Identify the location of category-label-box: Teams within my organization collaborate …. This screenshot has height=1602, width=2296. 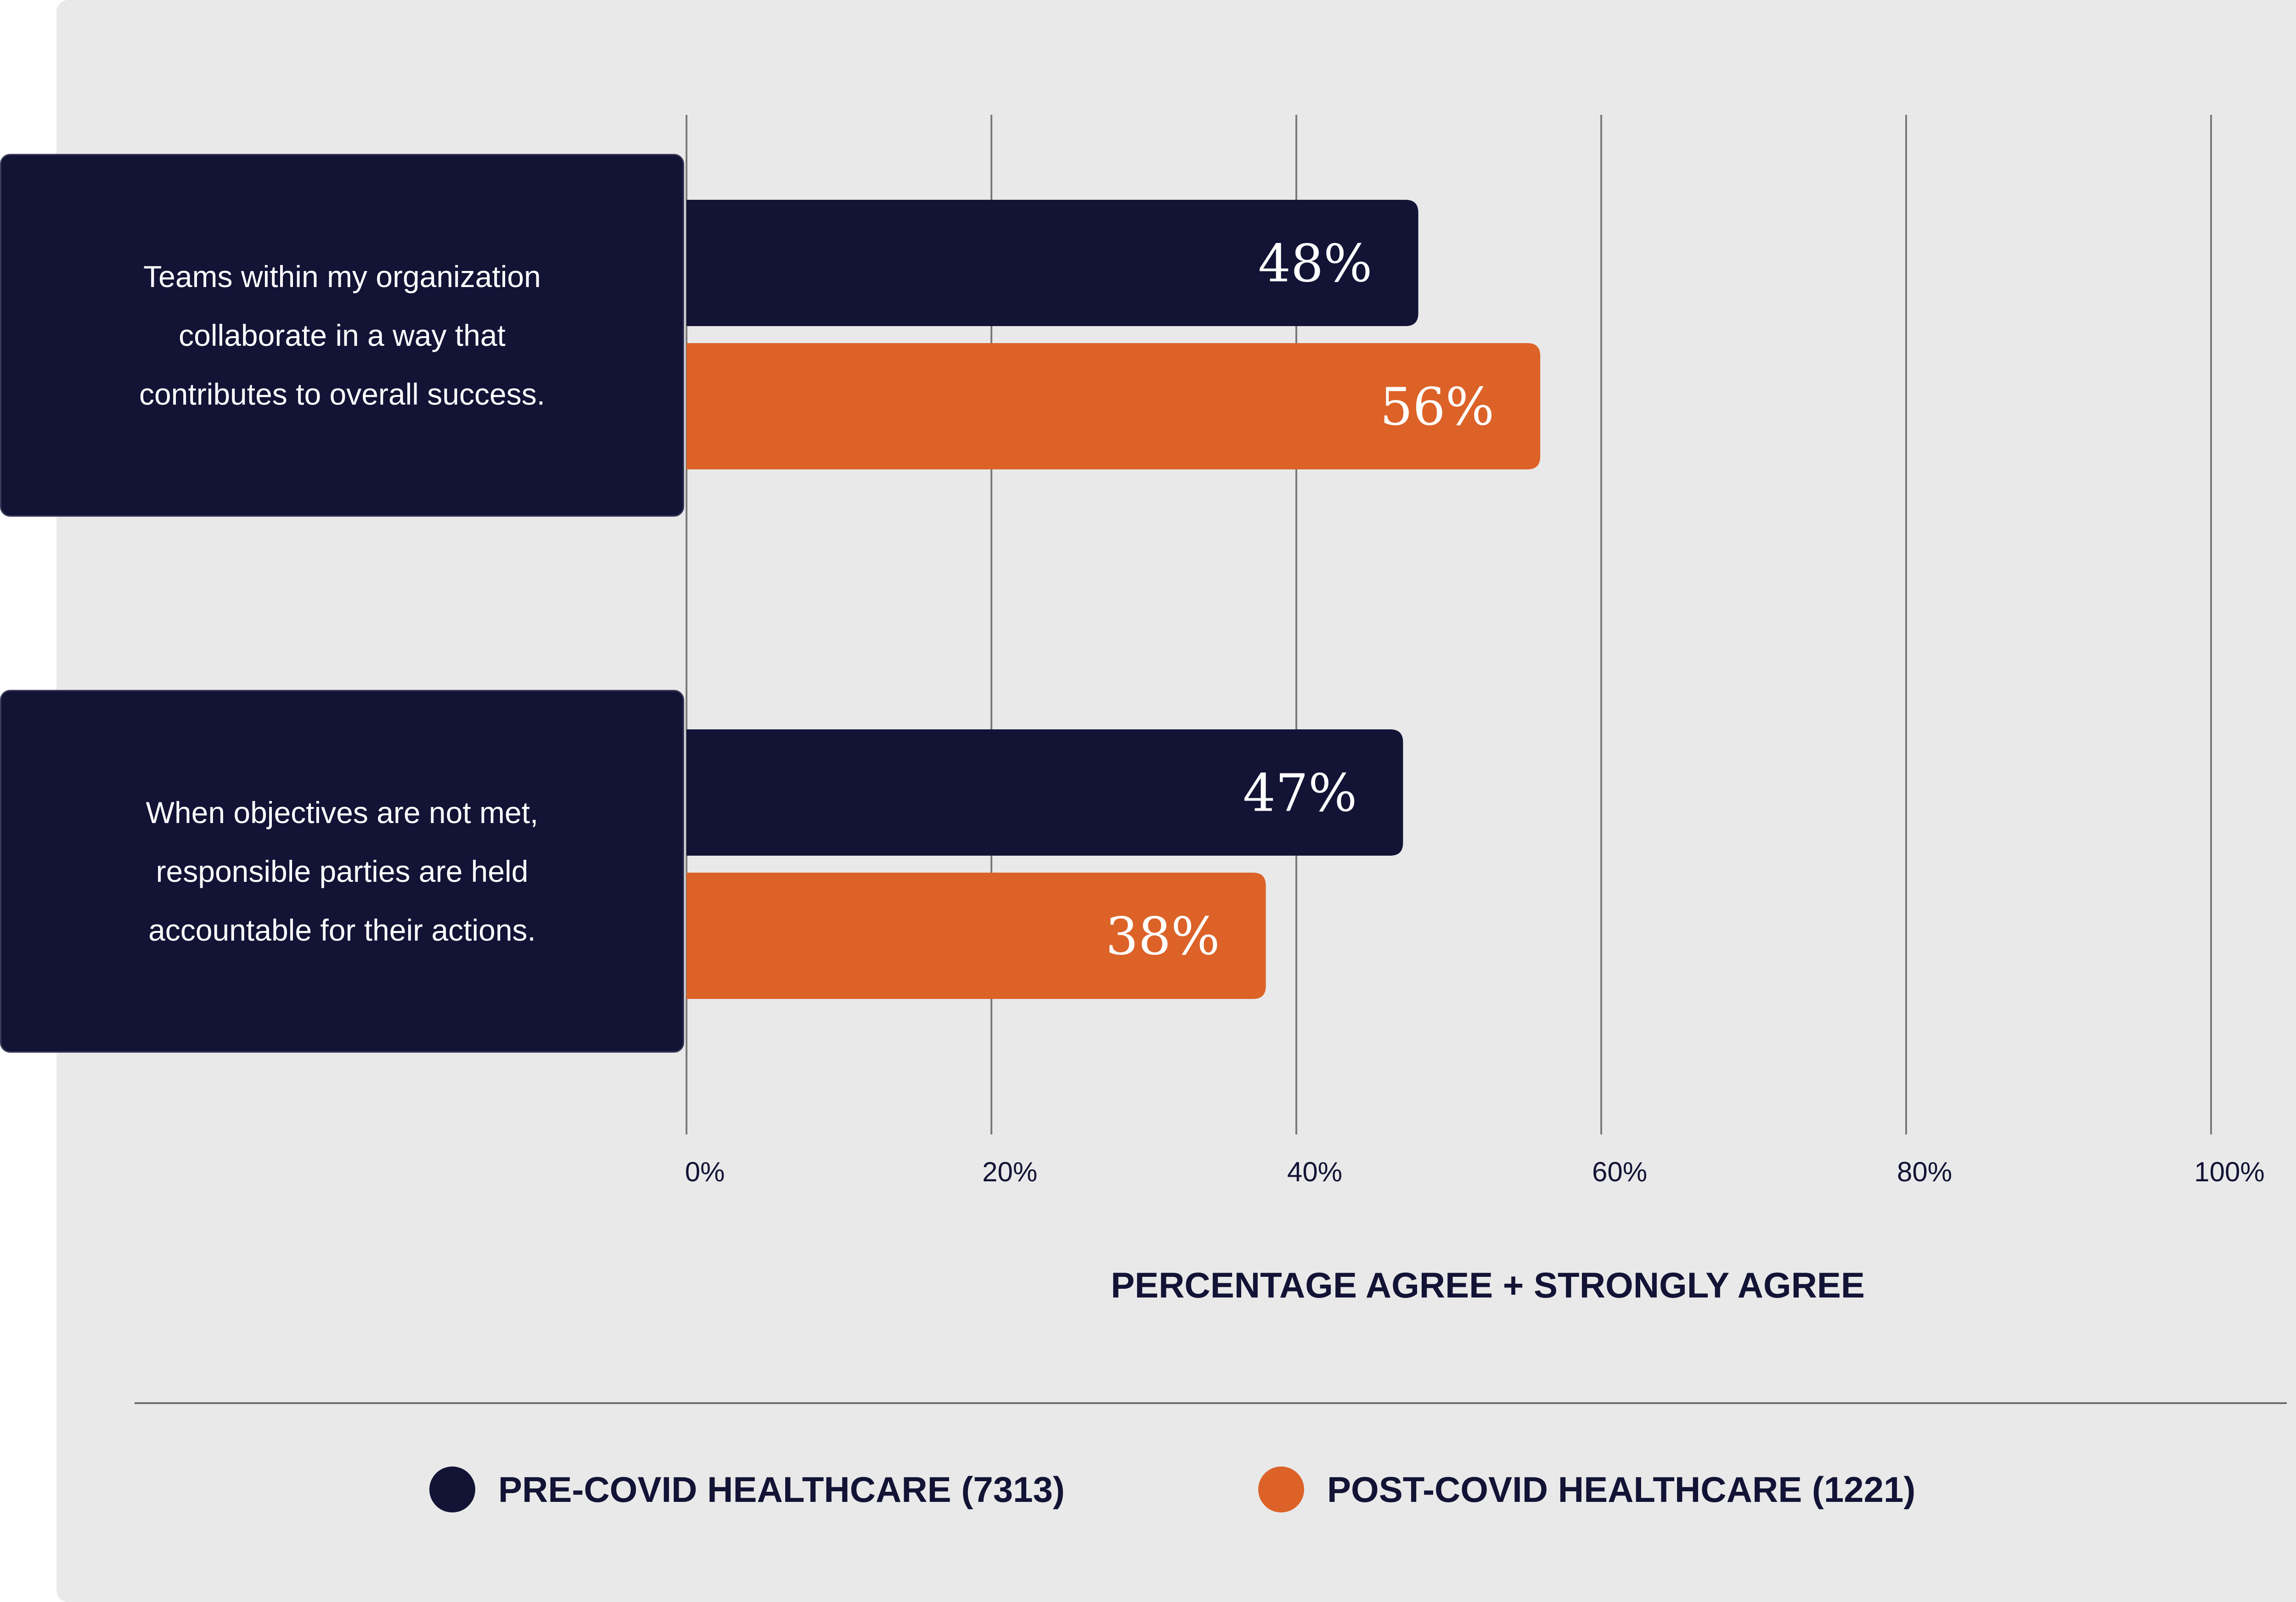
(342, 335).